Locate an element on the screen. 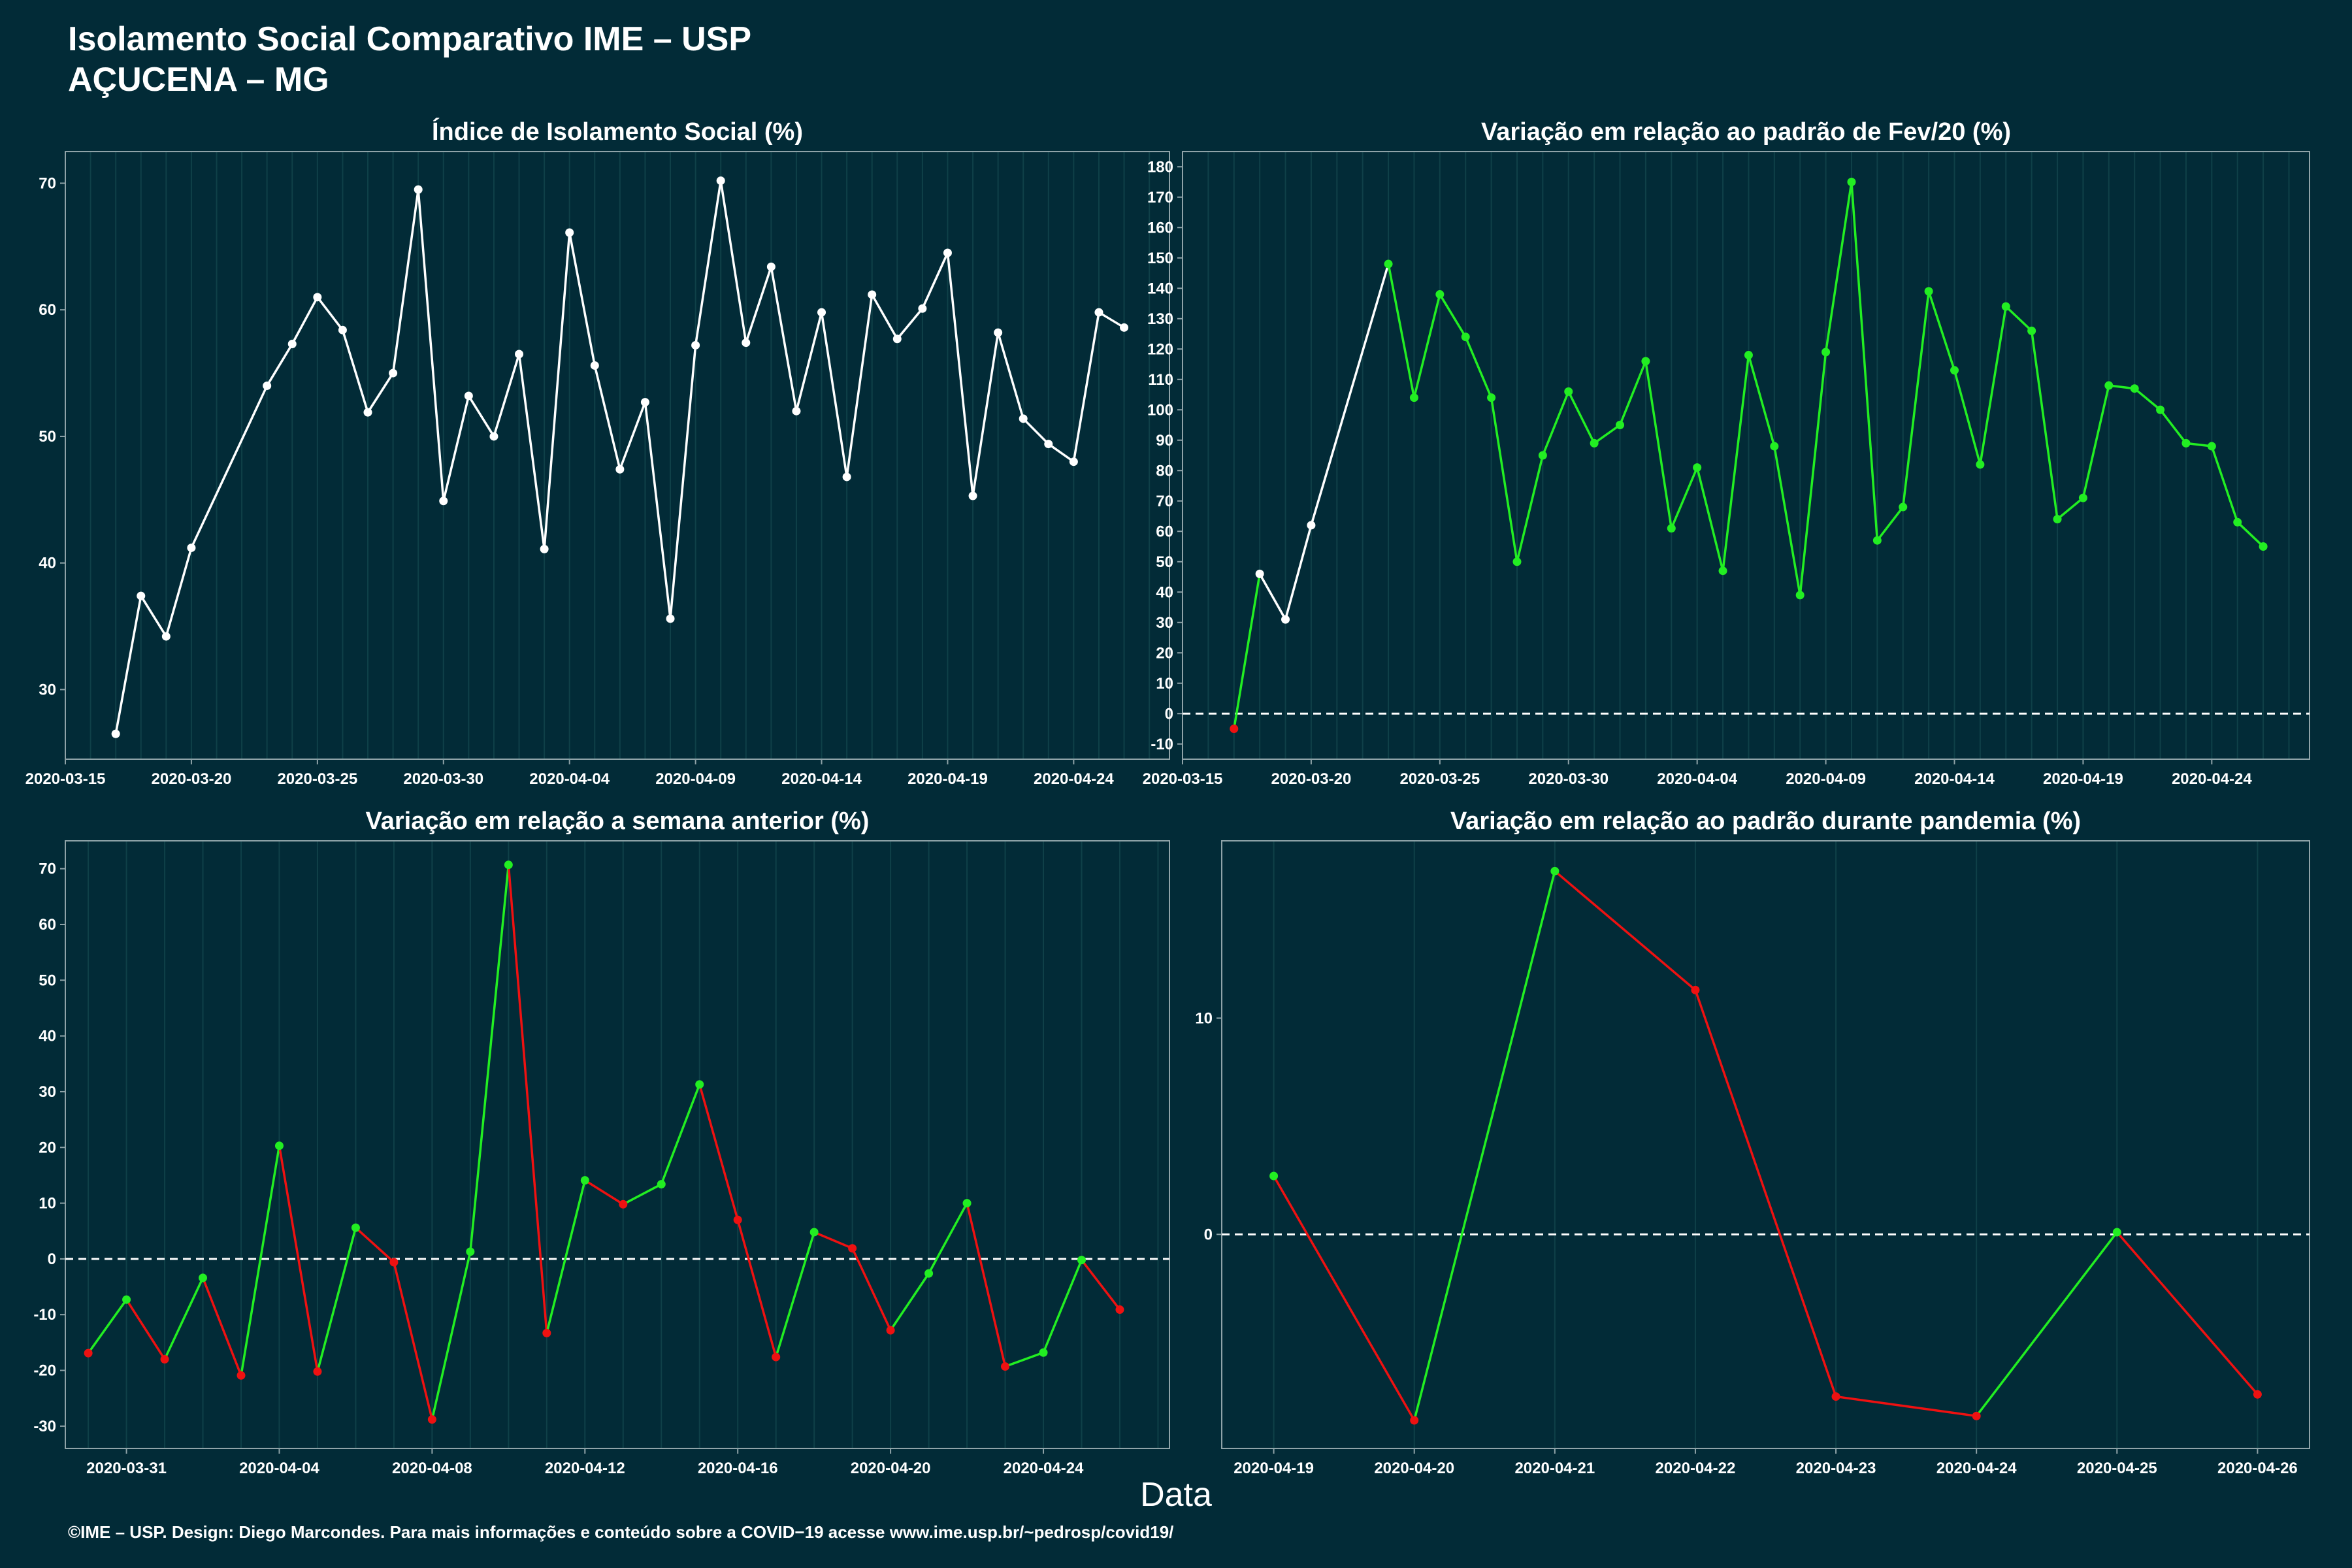 The width and height of the screenshot is (2352, 1568). x-tick-label: 2020-04-04 is located at coordinates (279, 1468).